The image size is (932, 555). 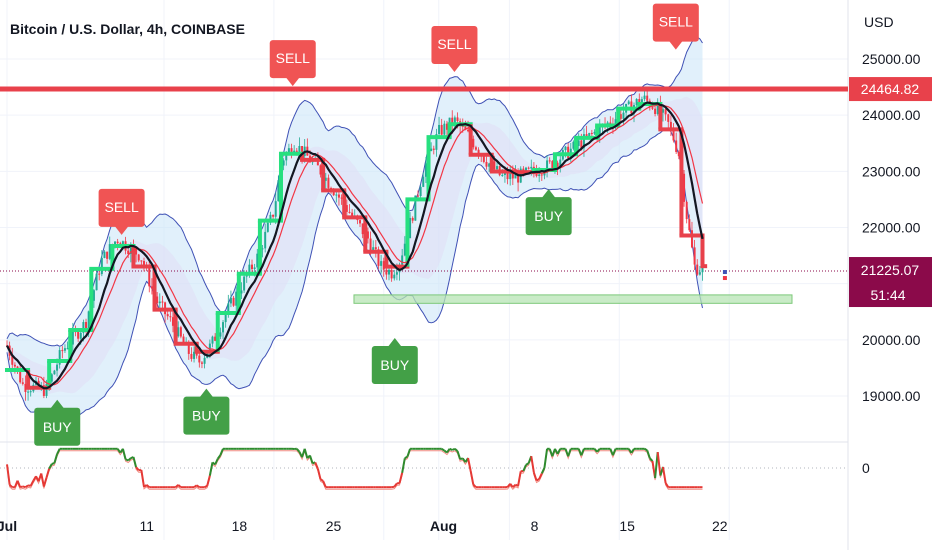 I want to click on oscillator-pane, so click(x=424, y=469).